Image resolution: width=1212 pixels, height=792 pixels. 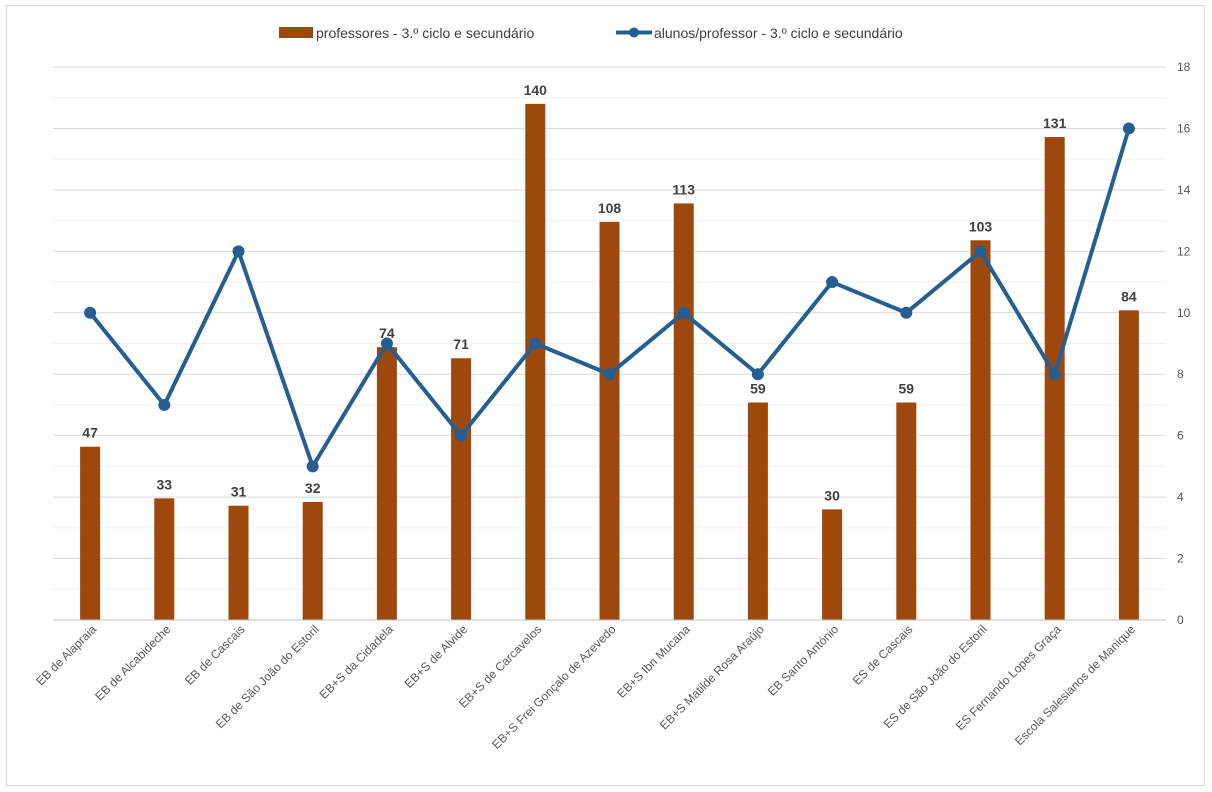 What do you see at coordinates (1075, 685) in the screenshot?
I see `x-tick-label: Escola Salesianos de Manique` at bounding box center [1075, 685].